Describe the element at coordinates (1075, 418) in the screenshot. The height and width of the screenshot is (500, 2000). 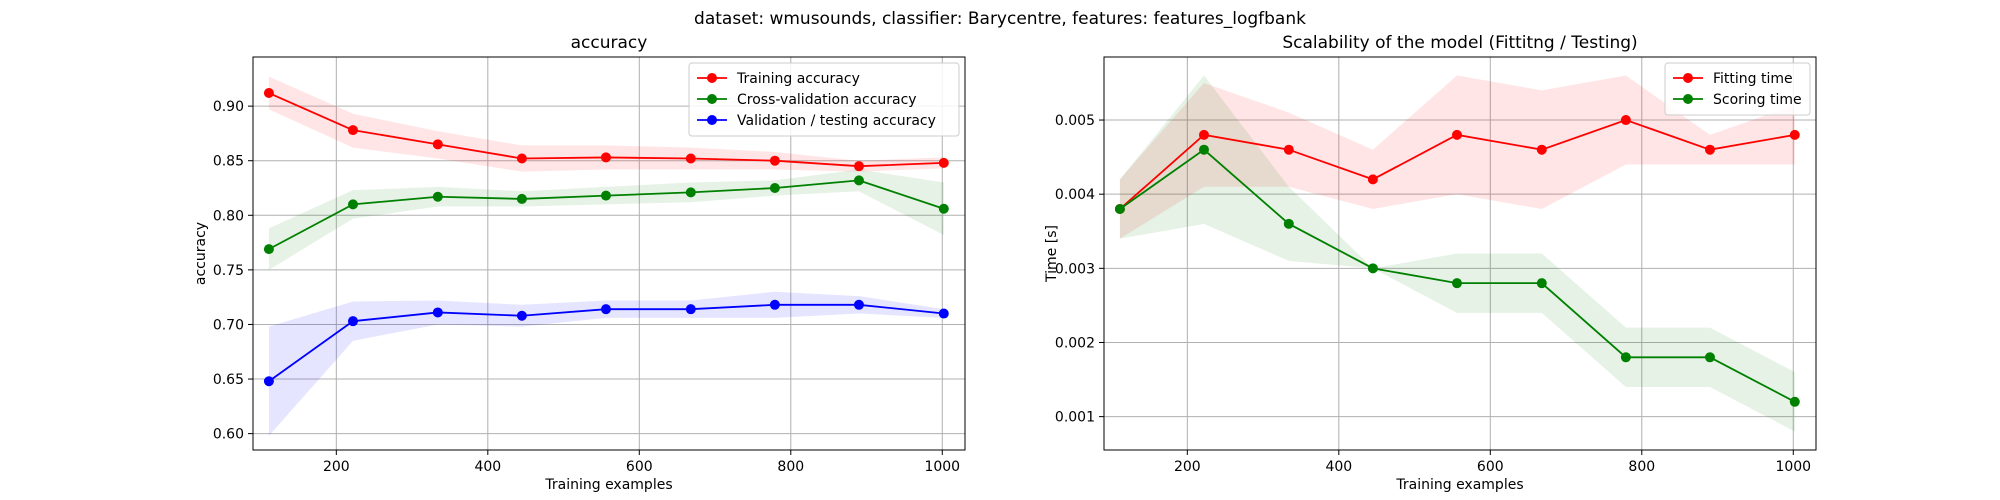
I see `y-tick-label: 0.001` at that location.